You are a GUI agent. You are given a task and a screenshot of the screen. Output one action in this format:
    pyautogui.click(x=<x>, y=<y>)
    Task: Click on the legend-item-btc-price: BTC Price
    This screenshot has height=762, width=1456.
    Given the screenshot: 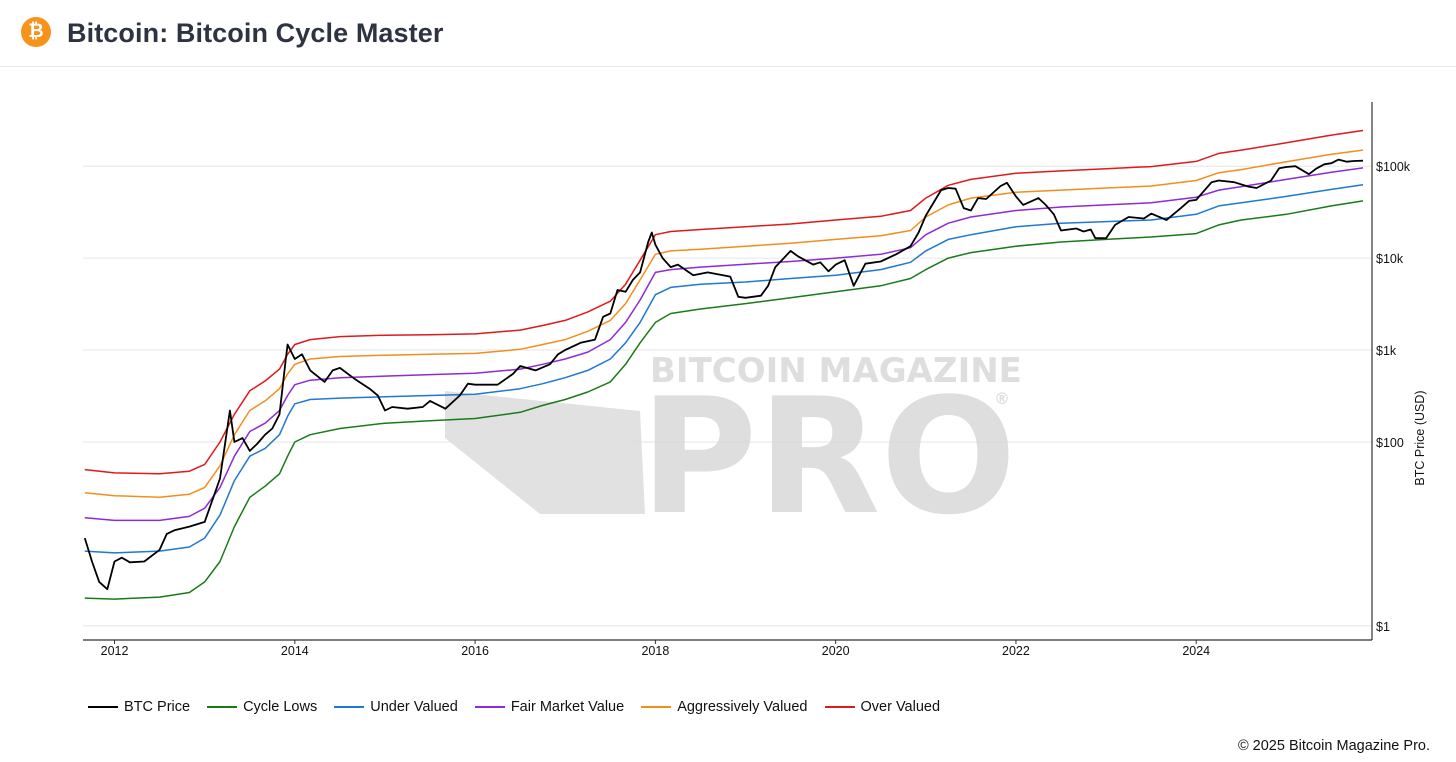 What is the action you would take?
    pyautogui.click(x=139, y=707)
    